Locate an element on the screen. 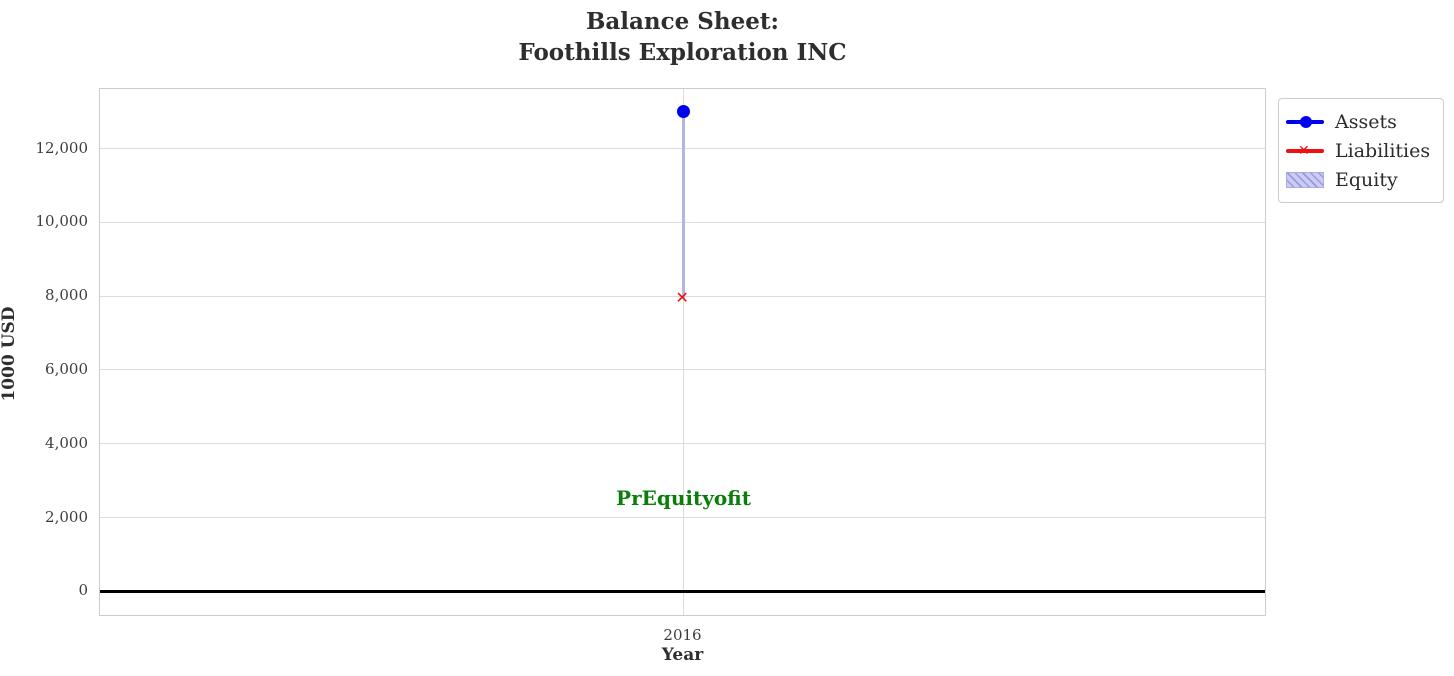 The height and width of the screenshot is (676, 1454). legend-label-liabilities: Liabilities is located at coordinates (1383, 150).